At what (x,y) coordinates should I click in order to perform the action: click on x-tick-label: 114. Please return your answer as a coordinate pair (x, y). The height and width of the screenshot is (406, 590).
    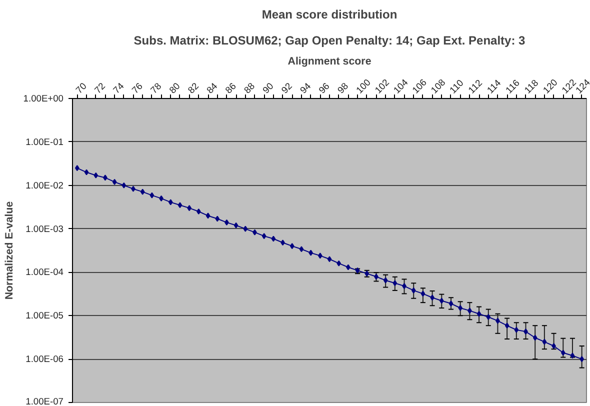
    Looking at the image, I should click on (494, 87).